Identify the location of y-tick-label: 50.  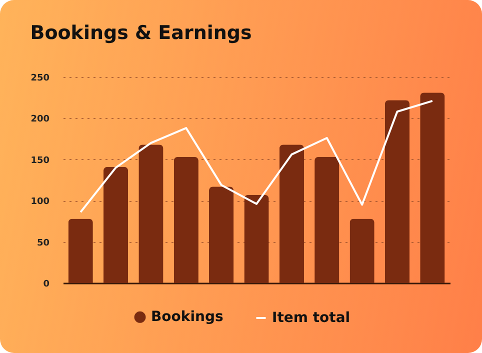
(43, 243).